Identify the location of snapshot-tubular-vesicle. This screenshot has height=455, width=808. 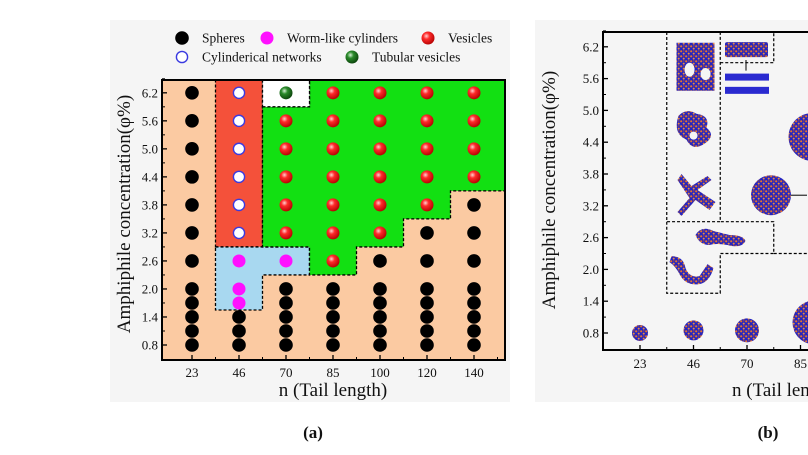
(746, 50).